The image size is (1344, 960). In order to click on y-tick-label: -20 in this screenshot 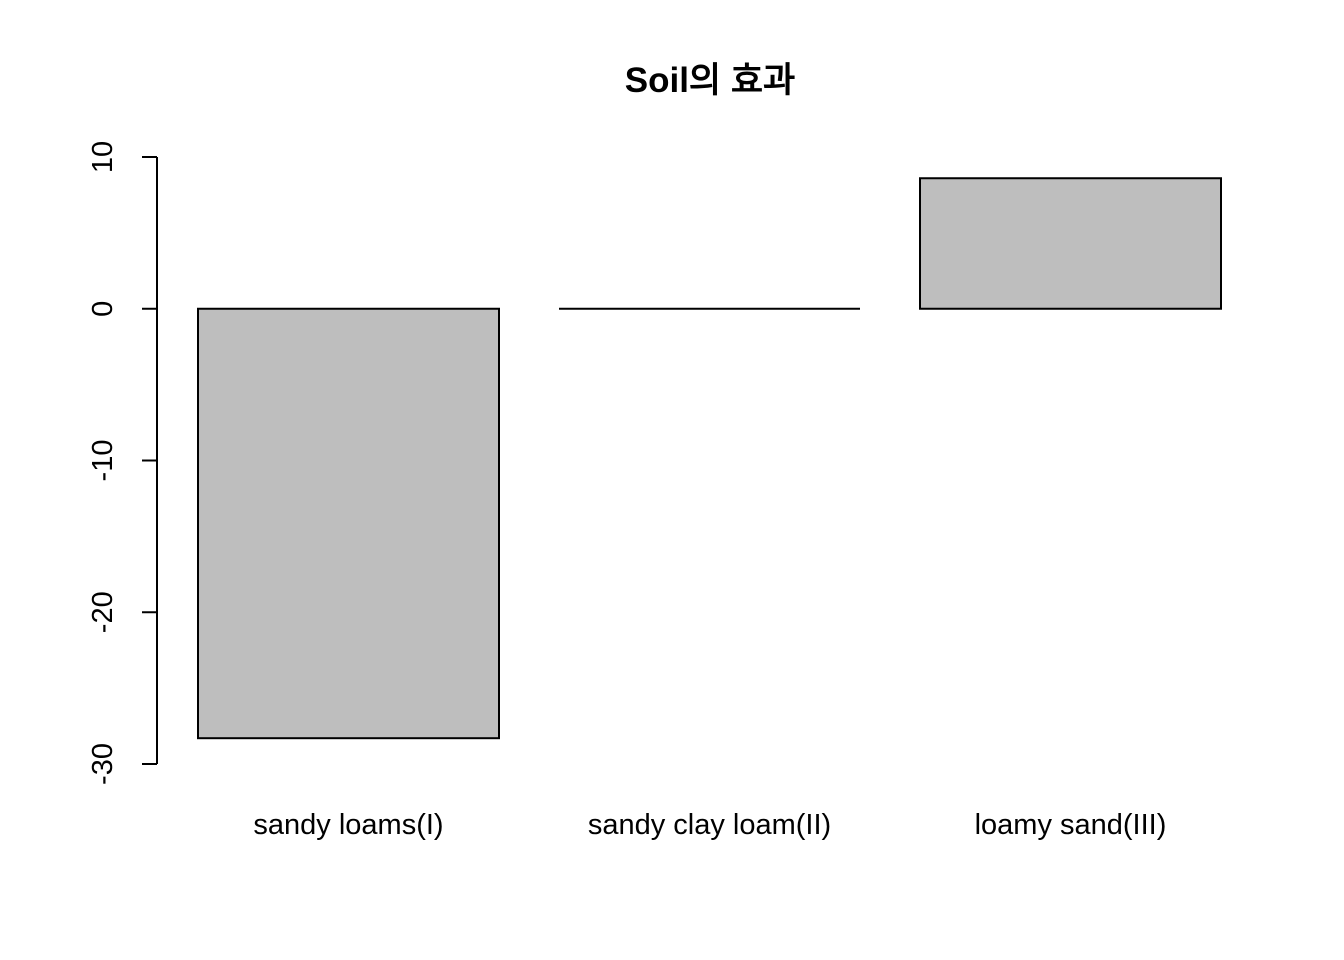, I will do `click(103, 612)`.